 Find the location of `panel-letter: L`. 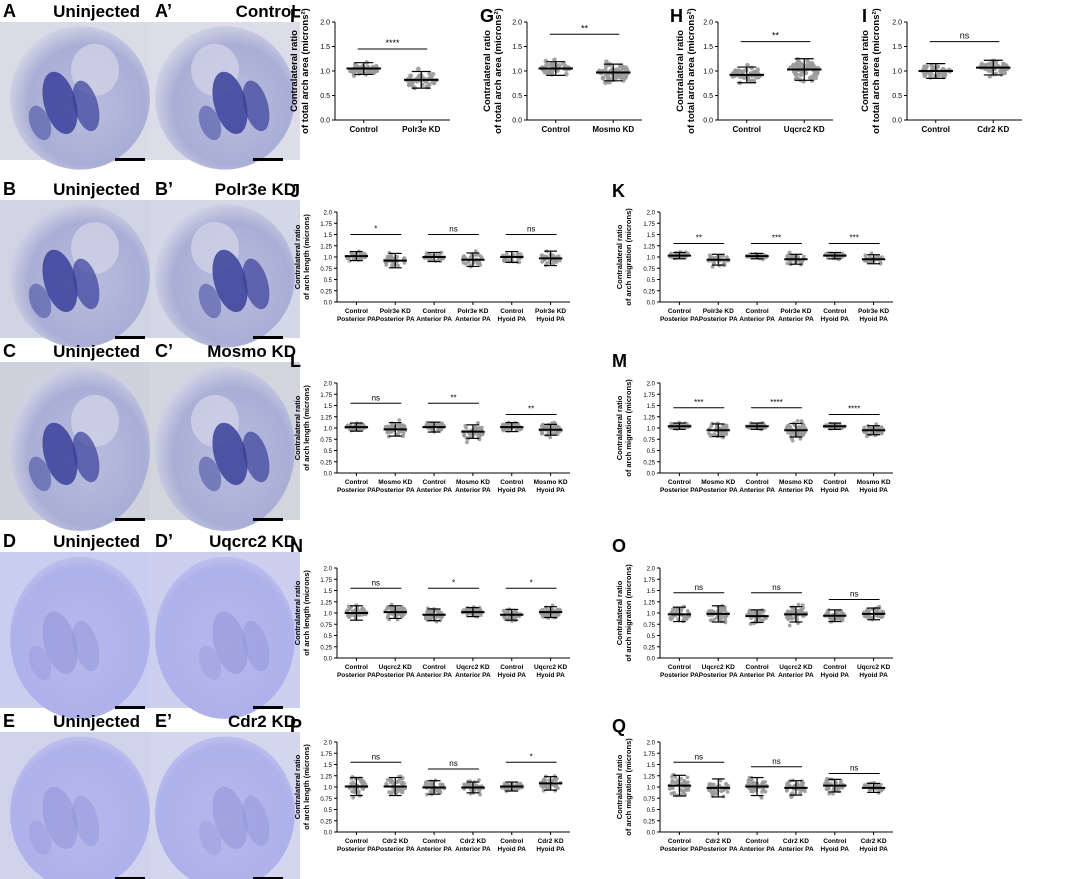

panel-letter: L is located at coordinates (295, 361).